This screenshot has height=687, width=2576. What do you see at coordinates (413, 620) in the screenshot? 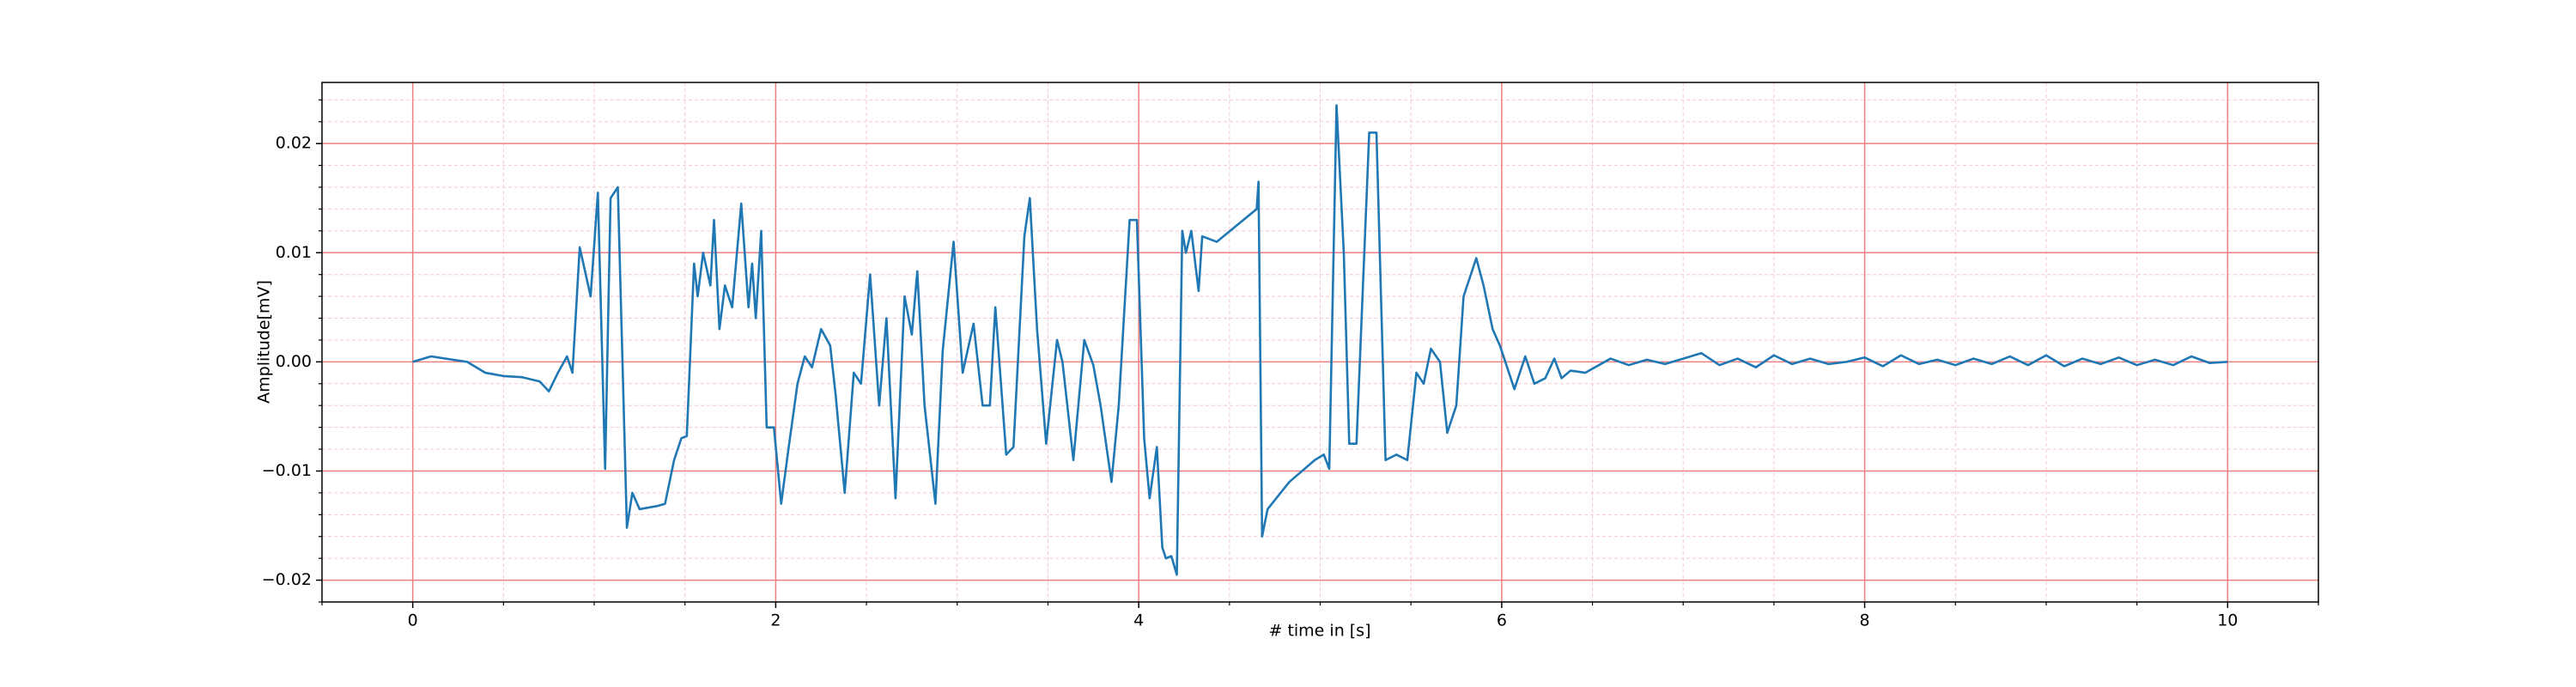
I see `x-tick-label: 0` at bounding box center [413, 620].